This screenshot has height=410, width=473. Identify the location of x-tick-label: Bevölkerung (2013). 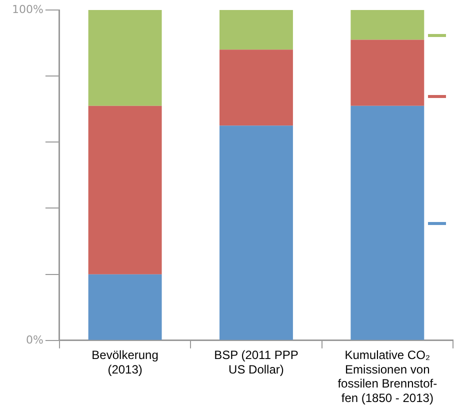
(125, 362).